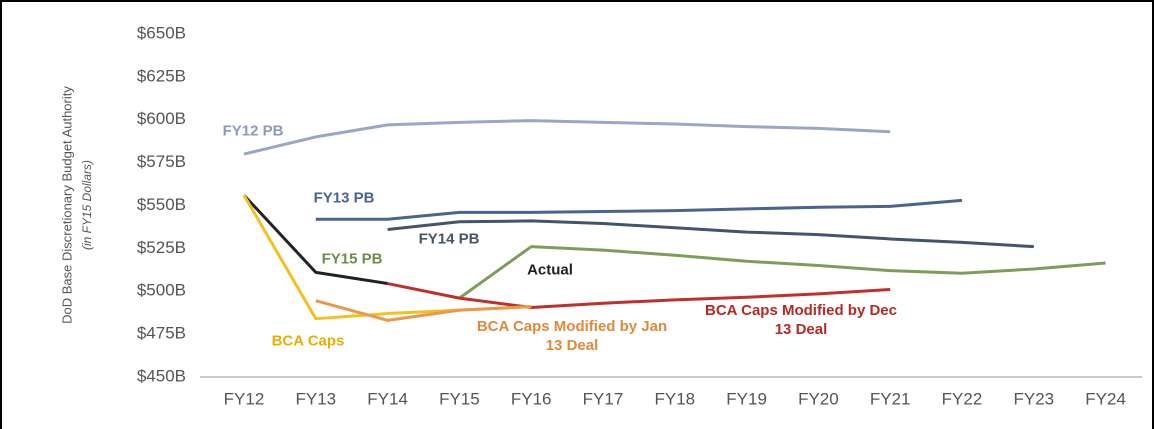 The image size is (1154, 429). What do you see at coordinates (674, 398) in the screenshot?
I see `x-tick-label: FY18` at bounding box center [674, 398].